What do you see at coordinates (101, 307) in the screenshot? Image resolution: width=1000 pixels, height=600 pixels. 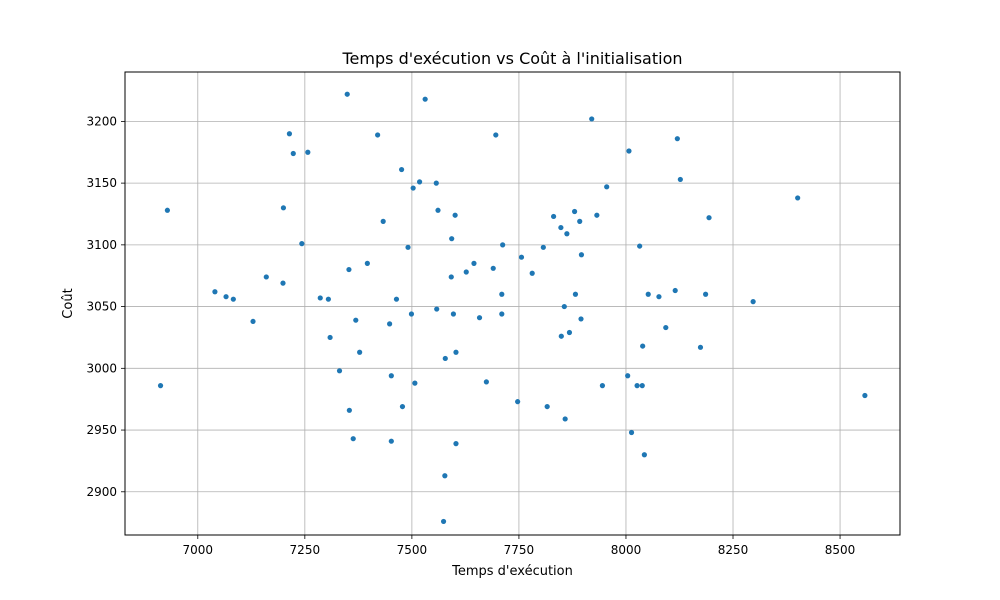 I see `y-tick-label: 3050` at bounding box center [101, 307].